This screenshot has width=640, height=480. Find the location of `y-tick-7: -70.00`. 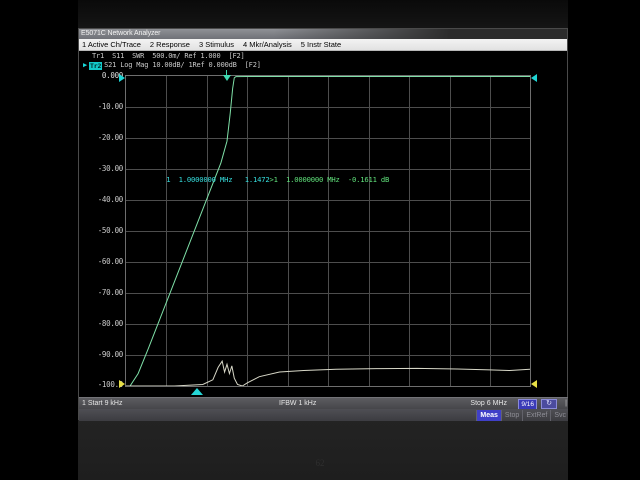

y-tick-7: -70.00 is located at coordinates (110, 292).